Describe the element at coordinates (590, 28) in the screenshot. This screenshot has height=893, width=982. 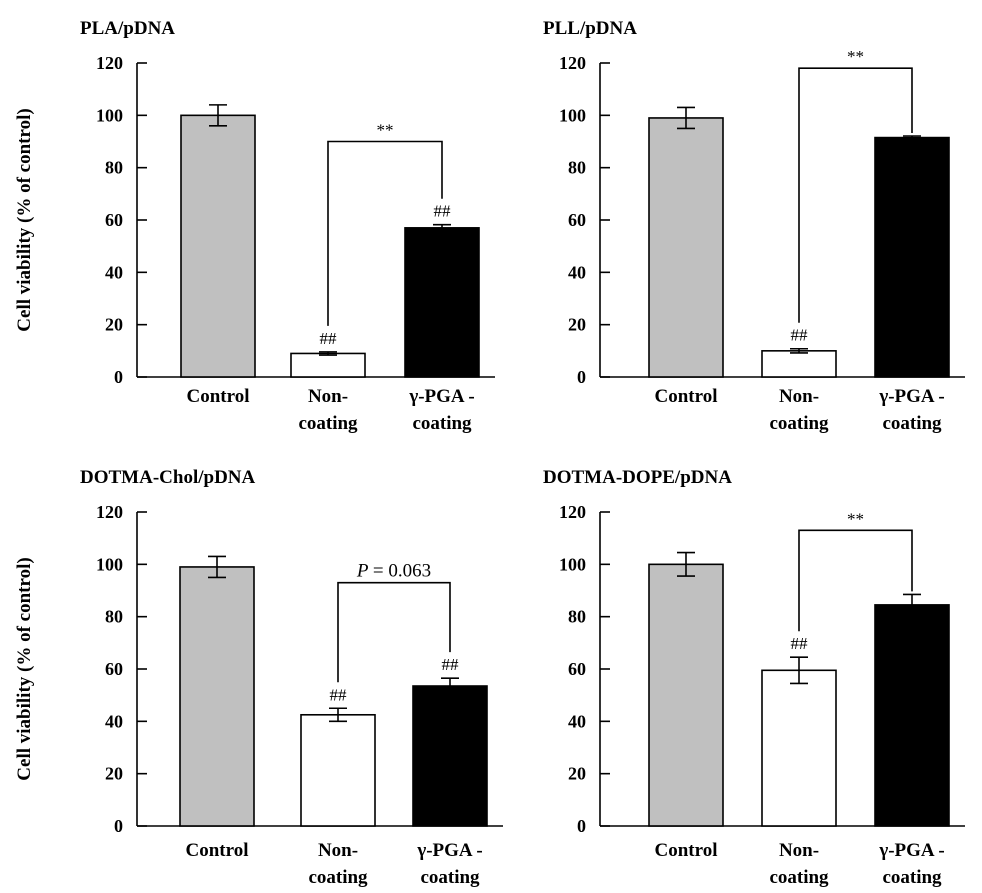
I see `chart-title: PLL/pDNA` at that location.